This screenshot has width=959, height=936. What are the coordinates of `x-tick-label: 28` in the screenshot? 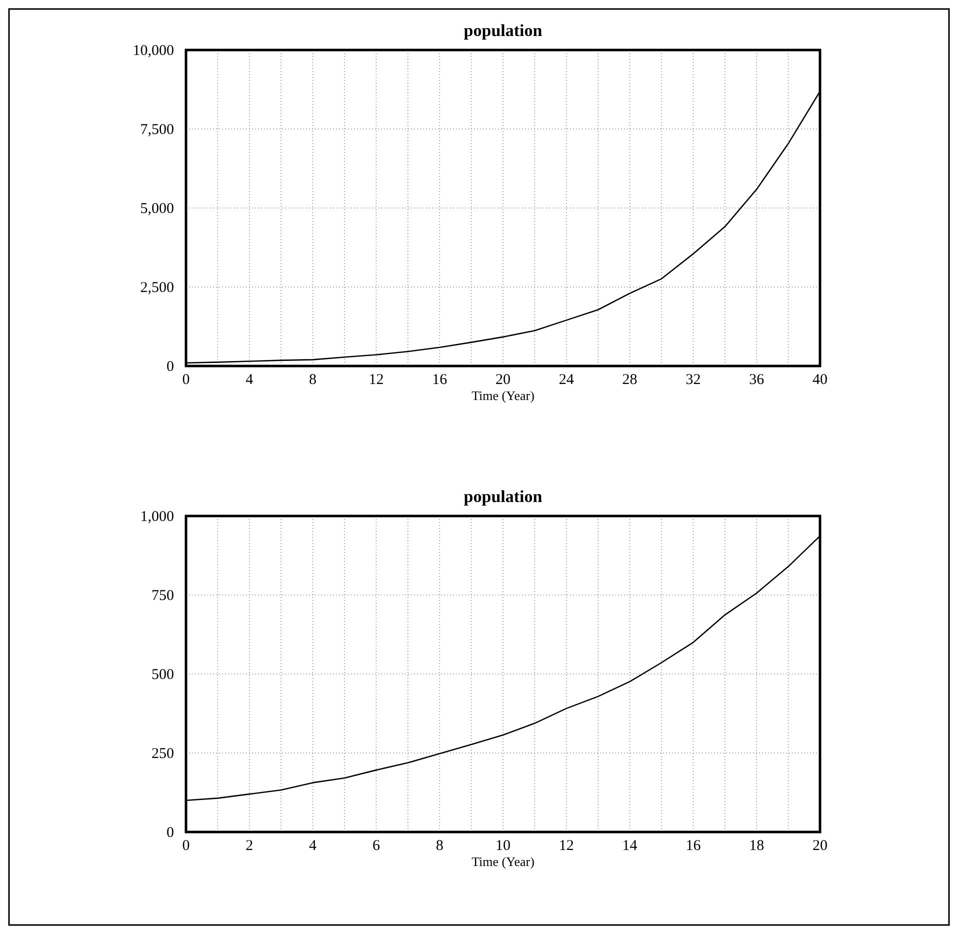 It's located at (630, 380).